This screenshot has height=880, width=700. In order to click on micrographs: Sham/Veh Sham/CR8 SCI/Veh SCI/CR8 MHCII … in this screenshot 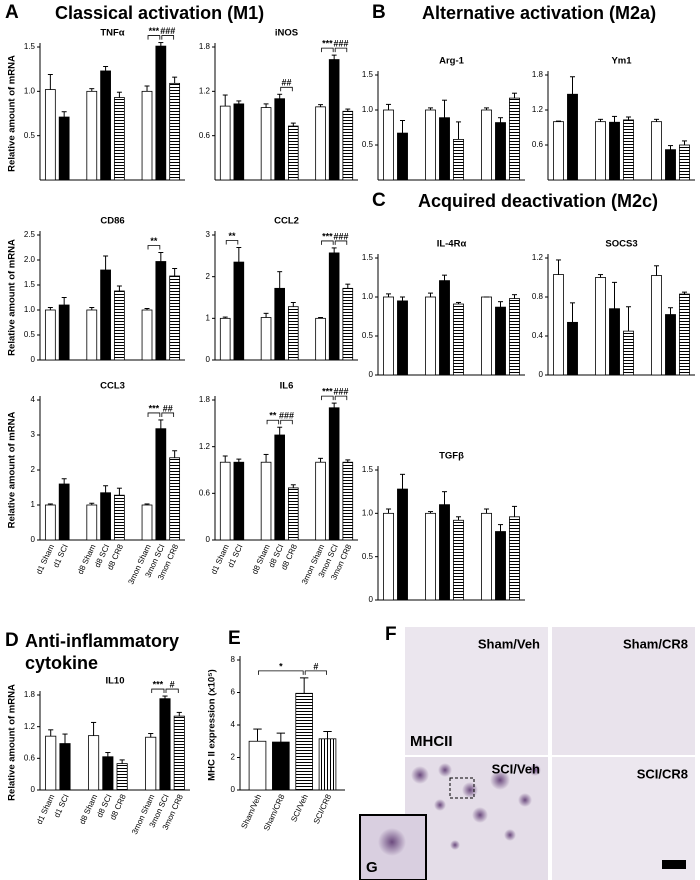, I will do `click(527, 753)`.